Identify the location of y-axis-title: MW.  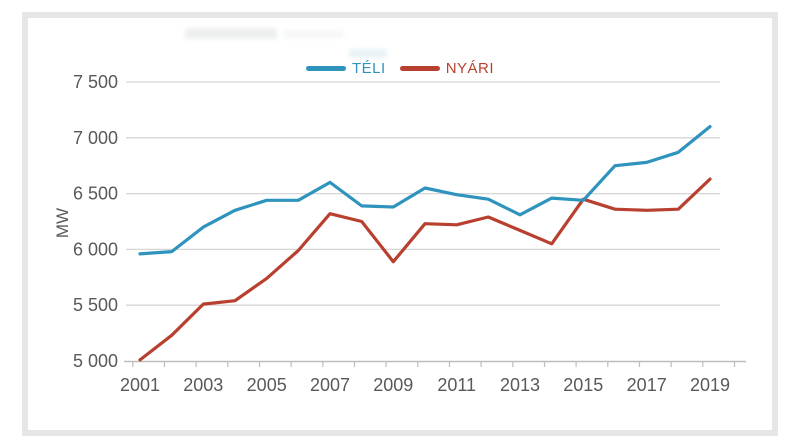
(62, 223).